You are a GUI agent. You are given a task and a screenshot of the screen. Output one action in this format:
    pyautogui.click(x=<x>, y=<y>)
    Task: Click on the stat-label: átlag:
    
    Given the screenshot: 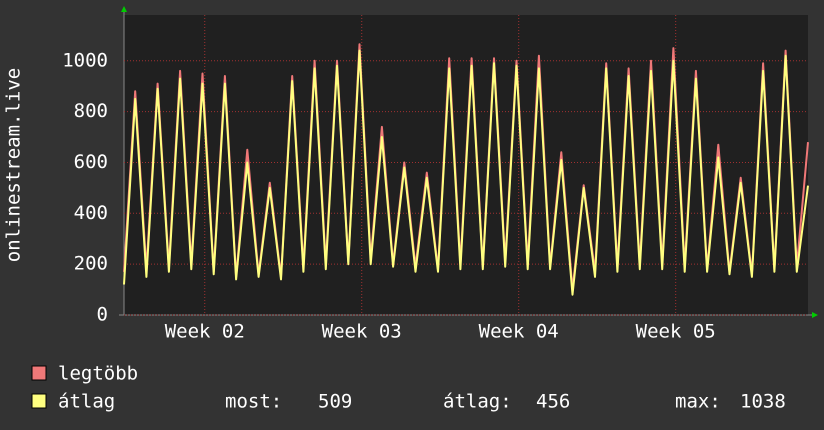 What is the action you would take?
    pyautogui.click(x=477, y=402)
    